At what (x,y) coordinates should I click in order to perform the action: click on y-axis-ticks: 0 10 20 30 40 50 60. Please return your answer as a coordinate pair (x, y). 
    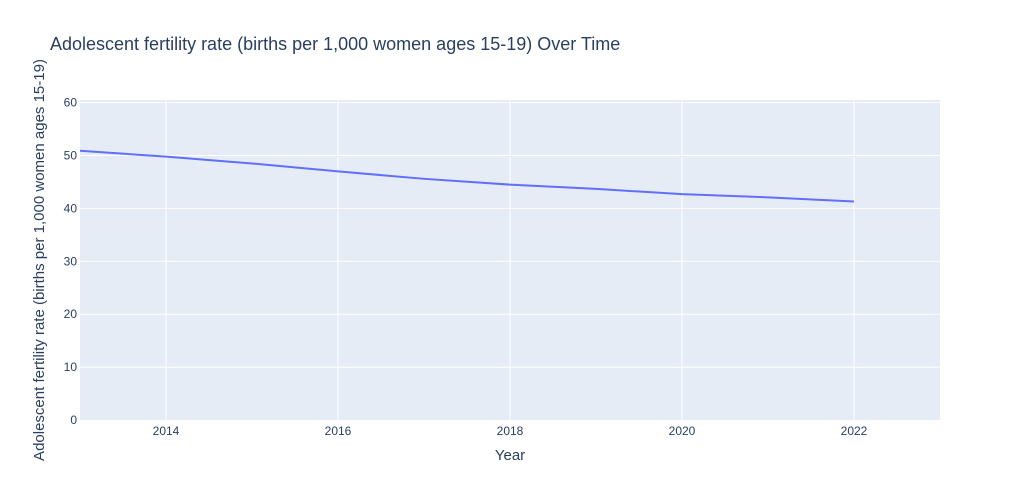
    Looking at the image, I should click on (71, 261).